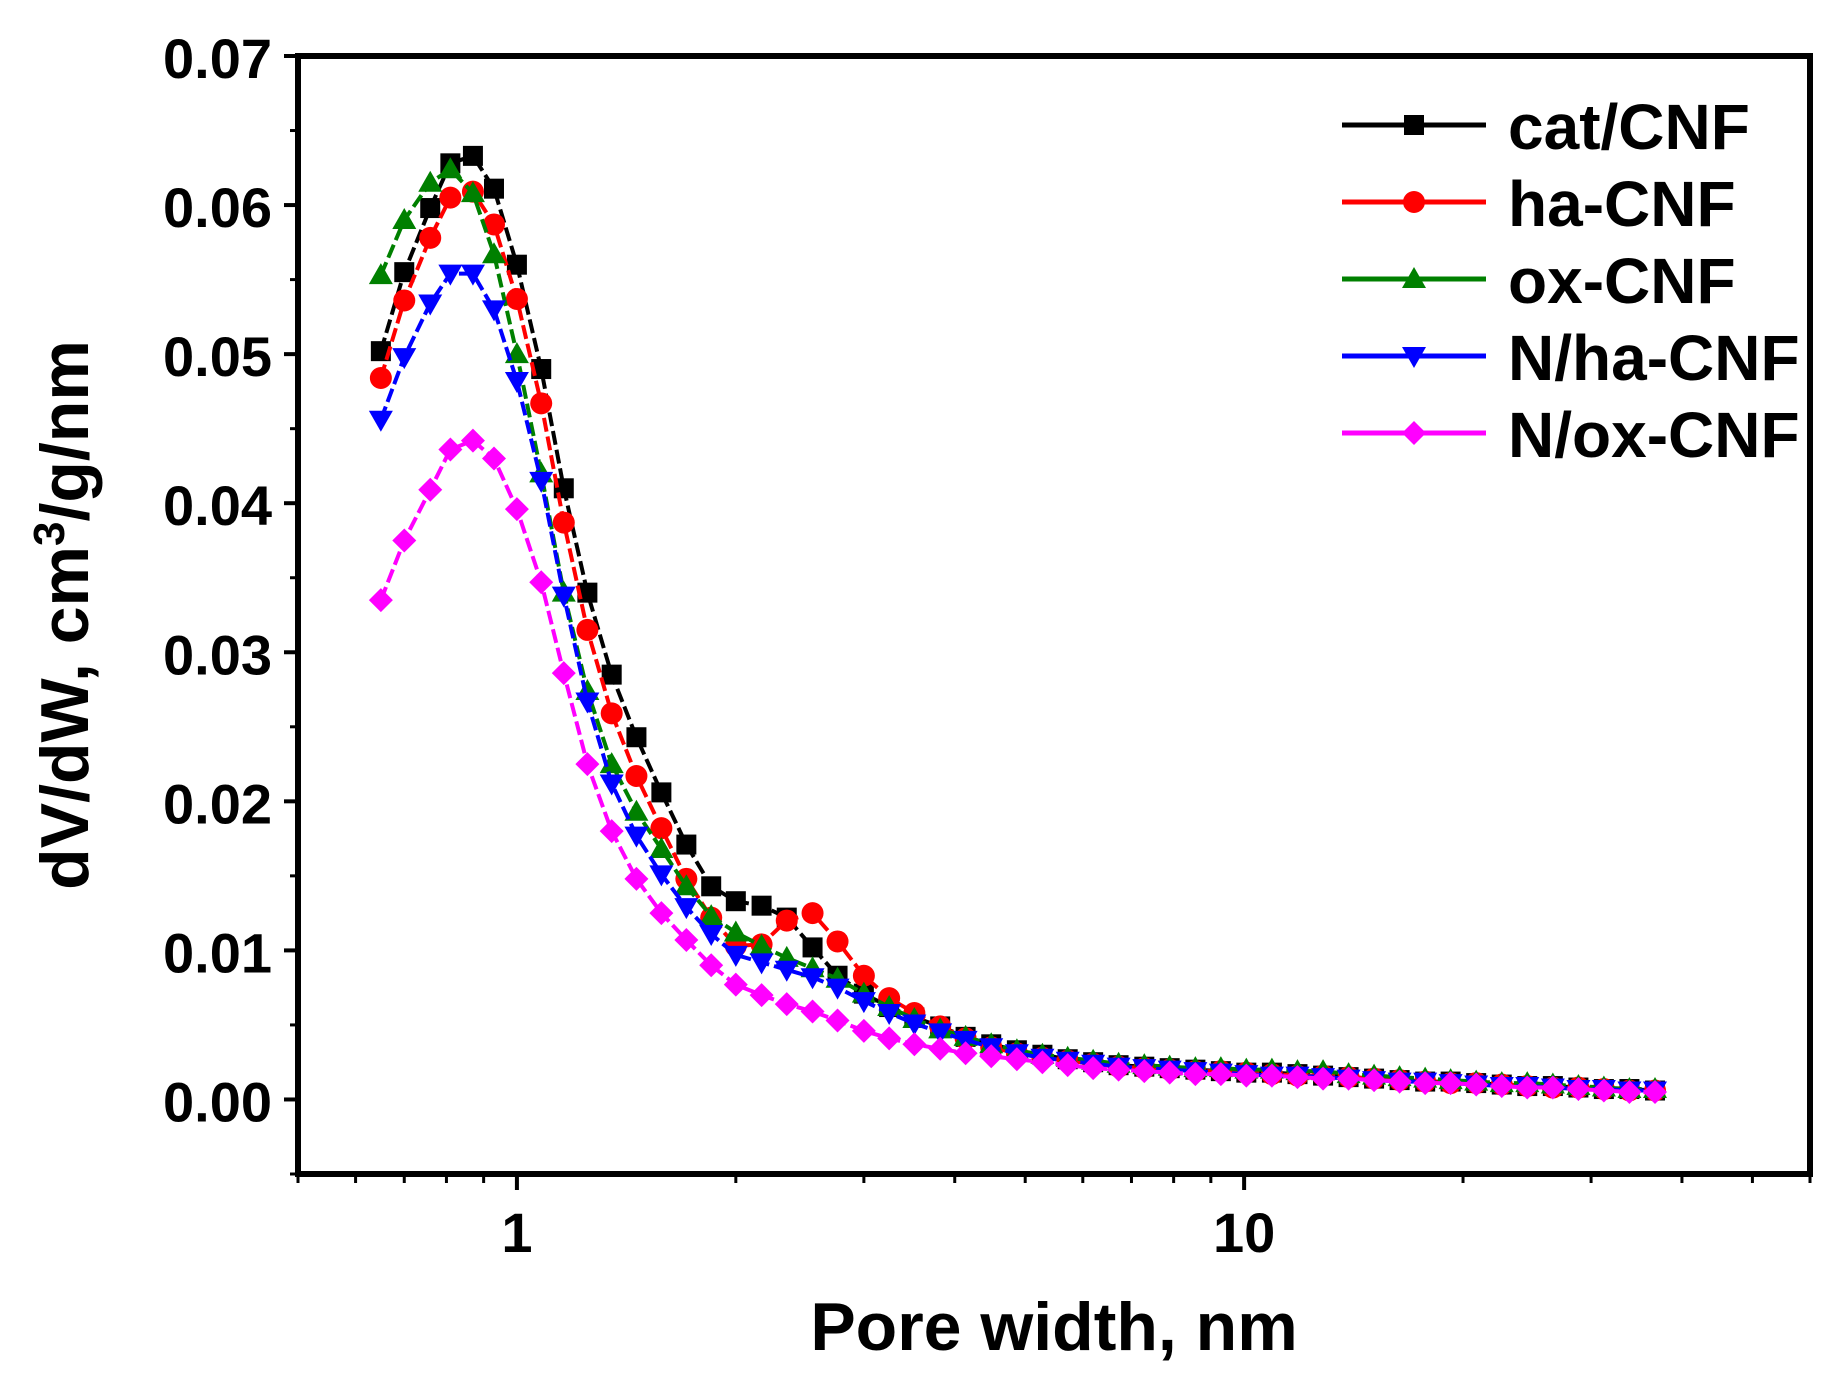  Describe the element at coordinates (217, 505) in the screenshot. I see `y-tick-label: 0.04` at that location.